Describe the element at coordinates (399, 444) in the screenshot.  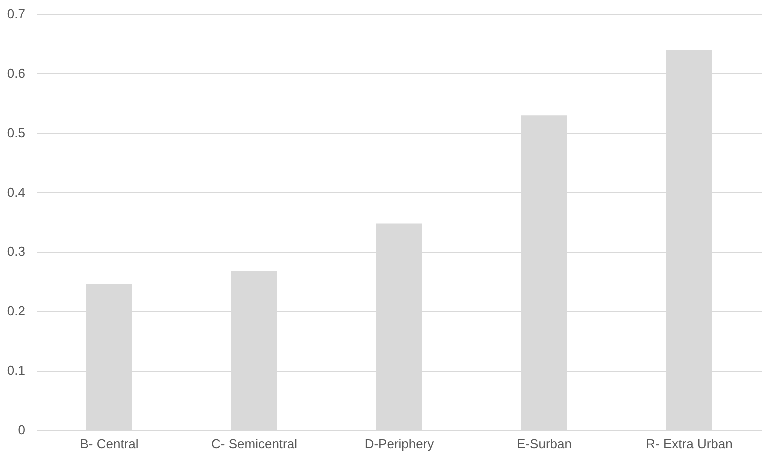
I see `x-tick-label: D-Periphery` at that location.